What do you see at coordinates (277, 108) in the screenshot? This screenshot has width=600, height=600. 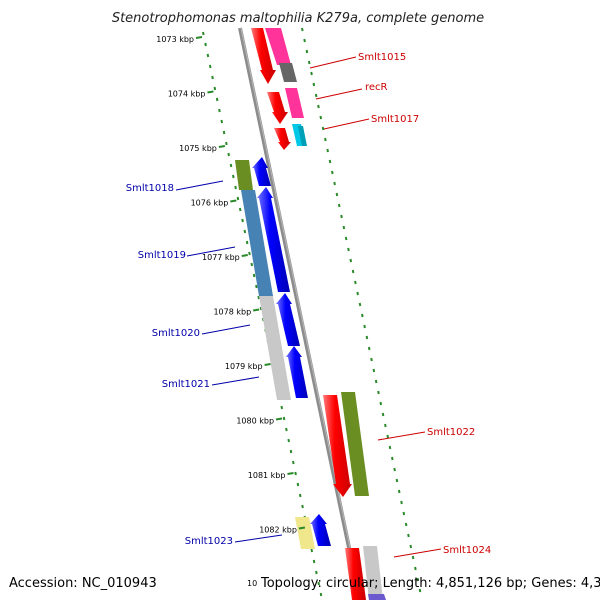 I see `gene-recr-feature` at bounding box center [277, 108].